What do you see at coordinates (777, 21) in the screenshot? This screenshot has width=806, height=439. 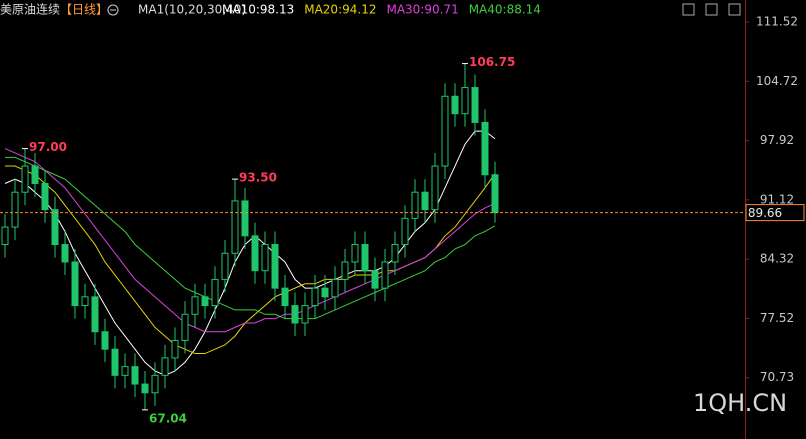 I see `y-tick-label: 111.52` at bounding box center [777, 21].